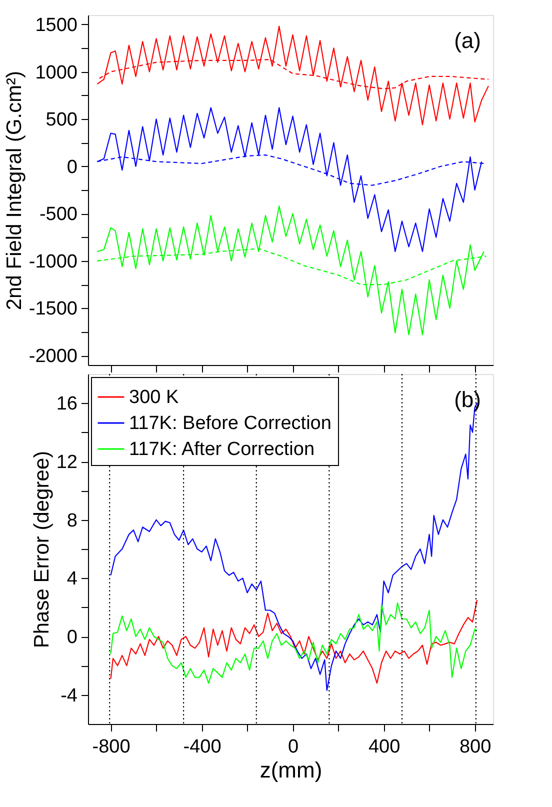  Describe the element at coordinates (67, 404) in the screenshot. I see `y-tick-label: 16` at that location.